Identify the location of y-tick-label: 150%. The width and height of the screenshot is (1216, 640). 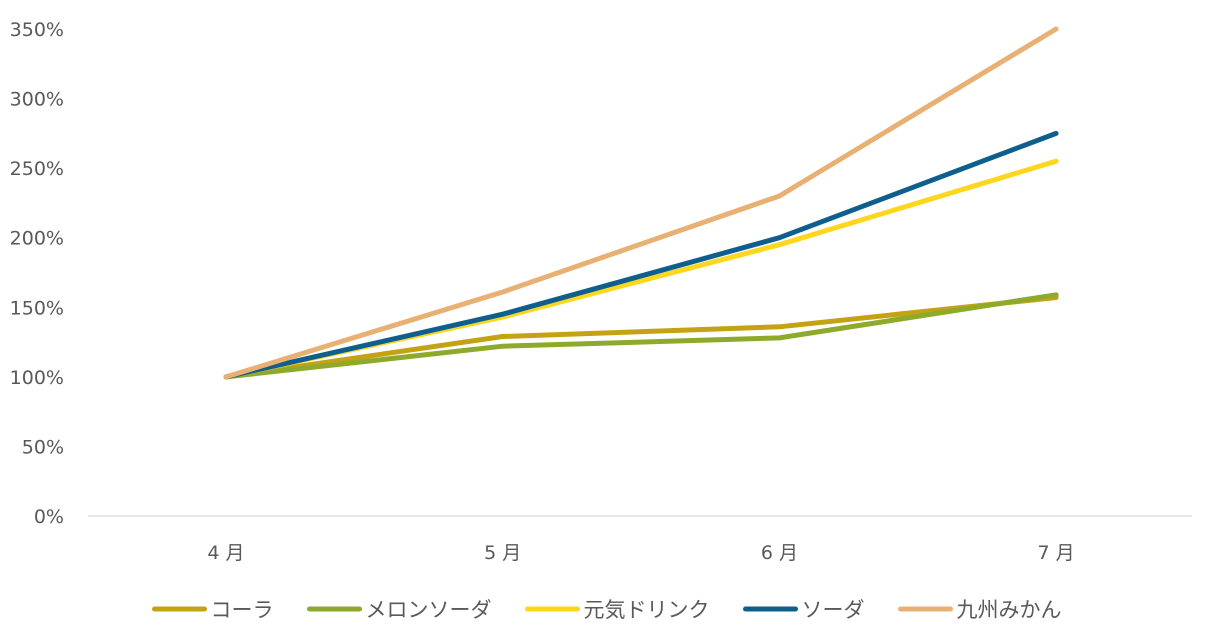
(37, 308).